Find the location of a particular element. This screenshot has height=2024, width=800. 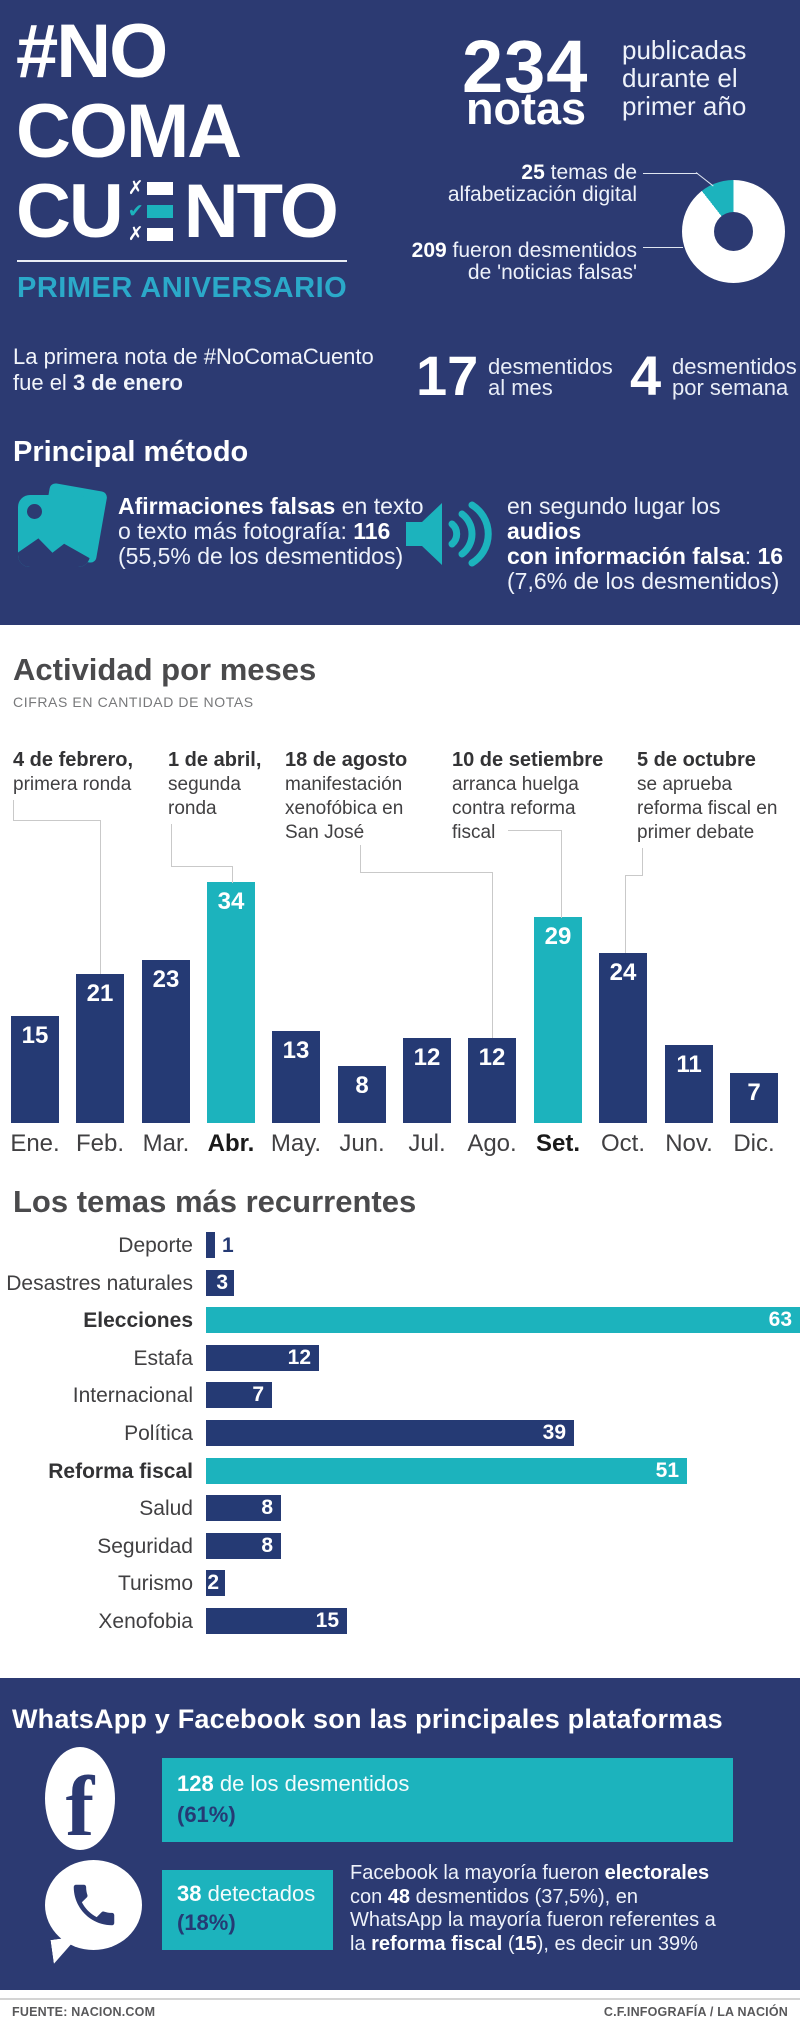

bar-value-label: 24 is located at coordinates (623, 972).